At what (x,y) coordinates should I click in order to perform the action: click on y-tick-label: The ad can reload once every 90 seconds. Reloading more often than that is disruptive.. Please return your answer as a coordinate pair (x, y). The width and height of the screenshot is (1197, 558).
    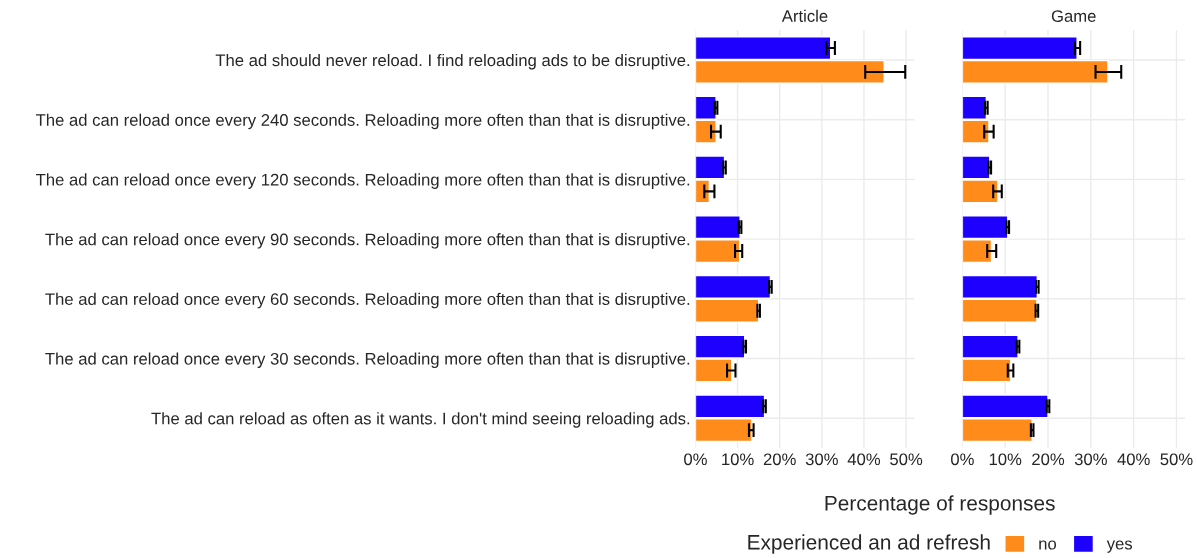
    Looking at the image, I should click on (367, 241).